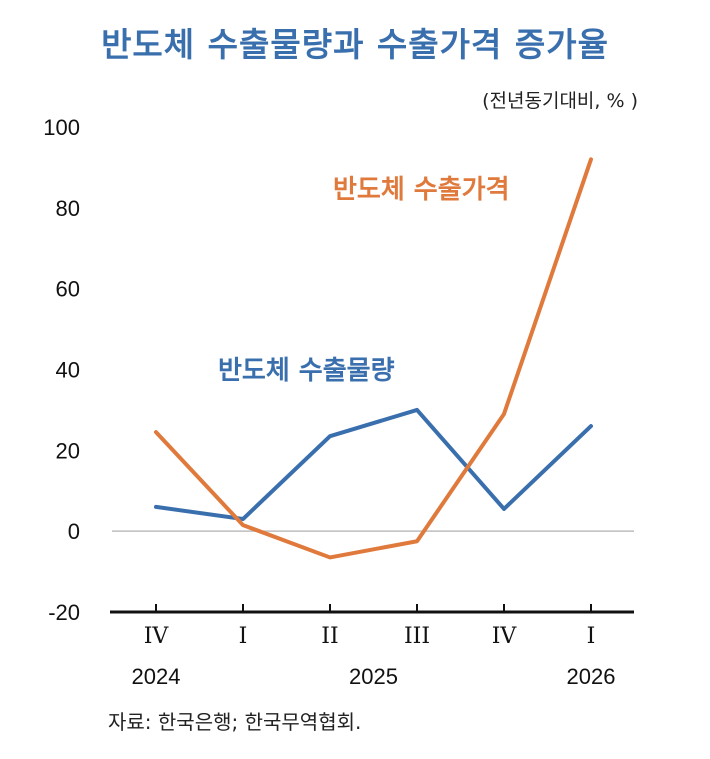  What do you see at coordinates (421, 190) in the screenshot?
I see `series-label-price: 반도체 수출가격` at bounding box center [421, 190].